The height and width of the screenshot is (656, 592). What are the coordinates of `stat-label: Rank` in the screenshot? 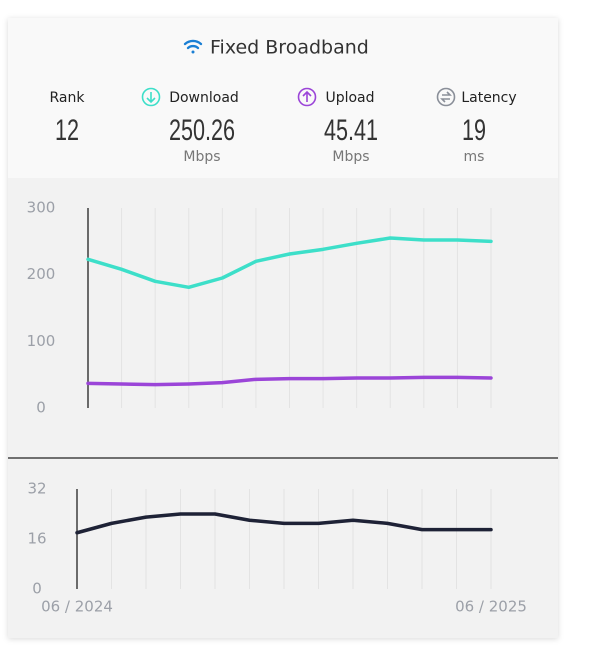 It's located at (68, 98).